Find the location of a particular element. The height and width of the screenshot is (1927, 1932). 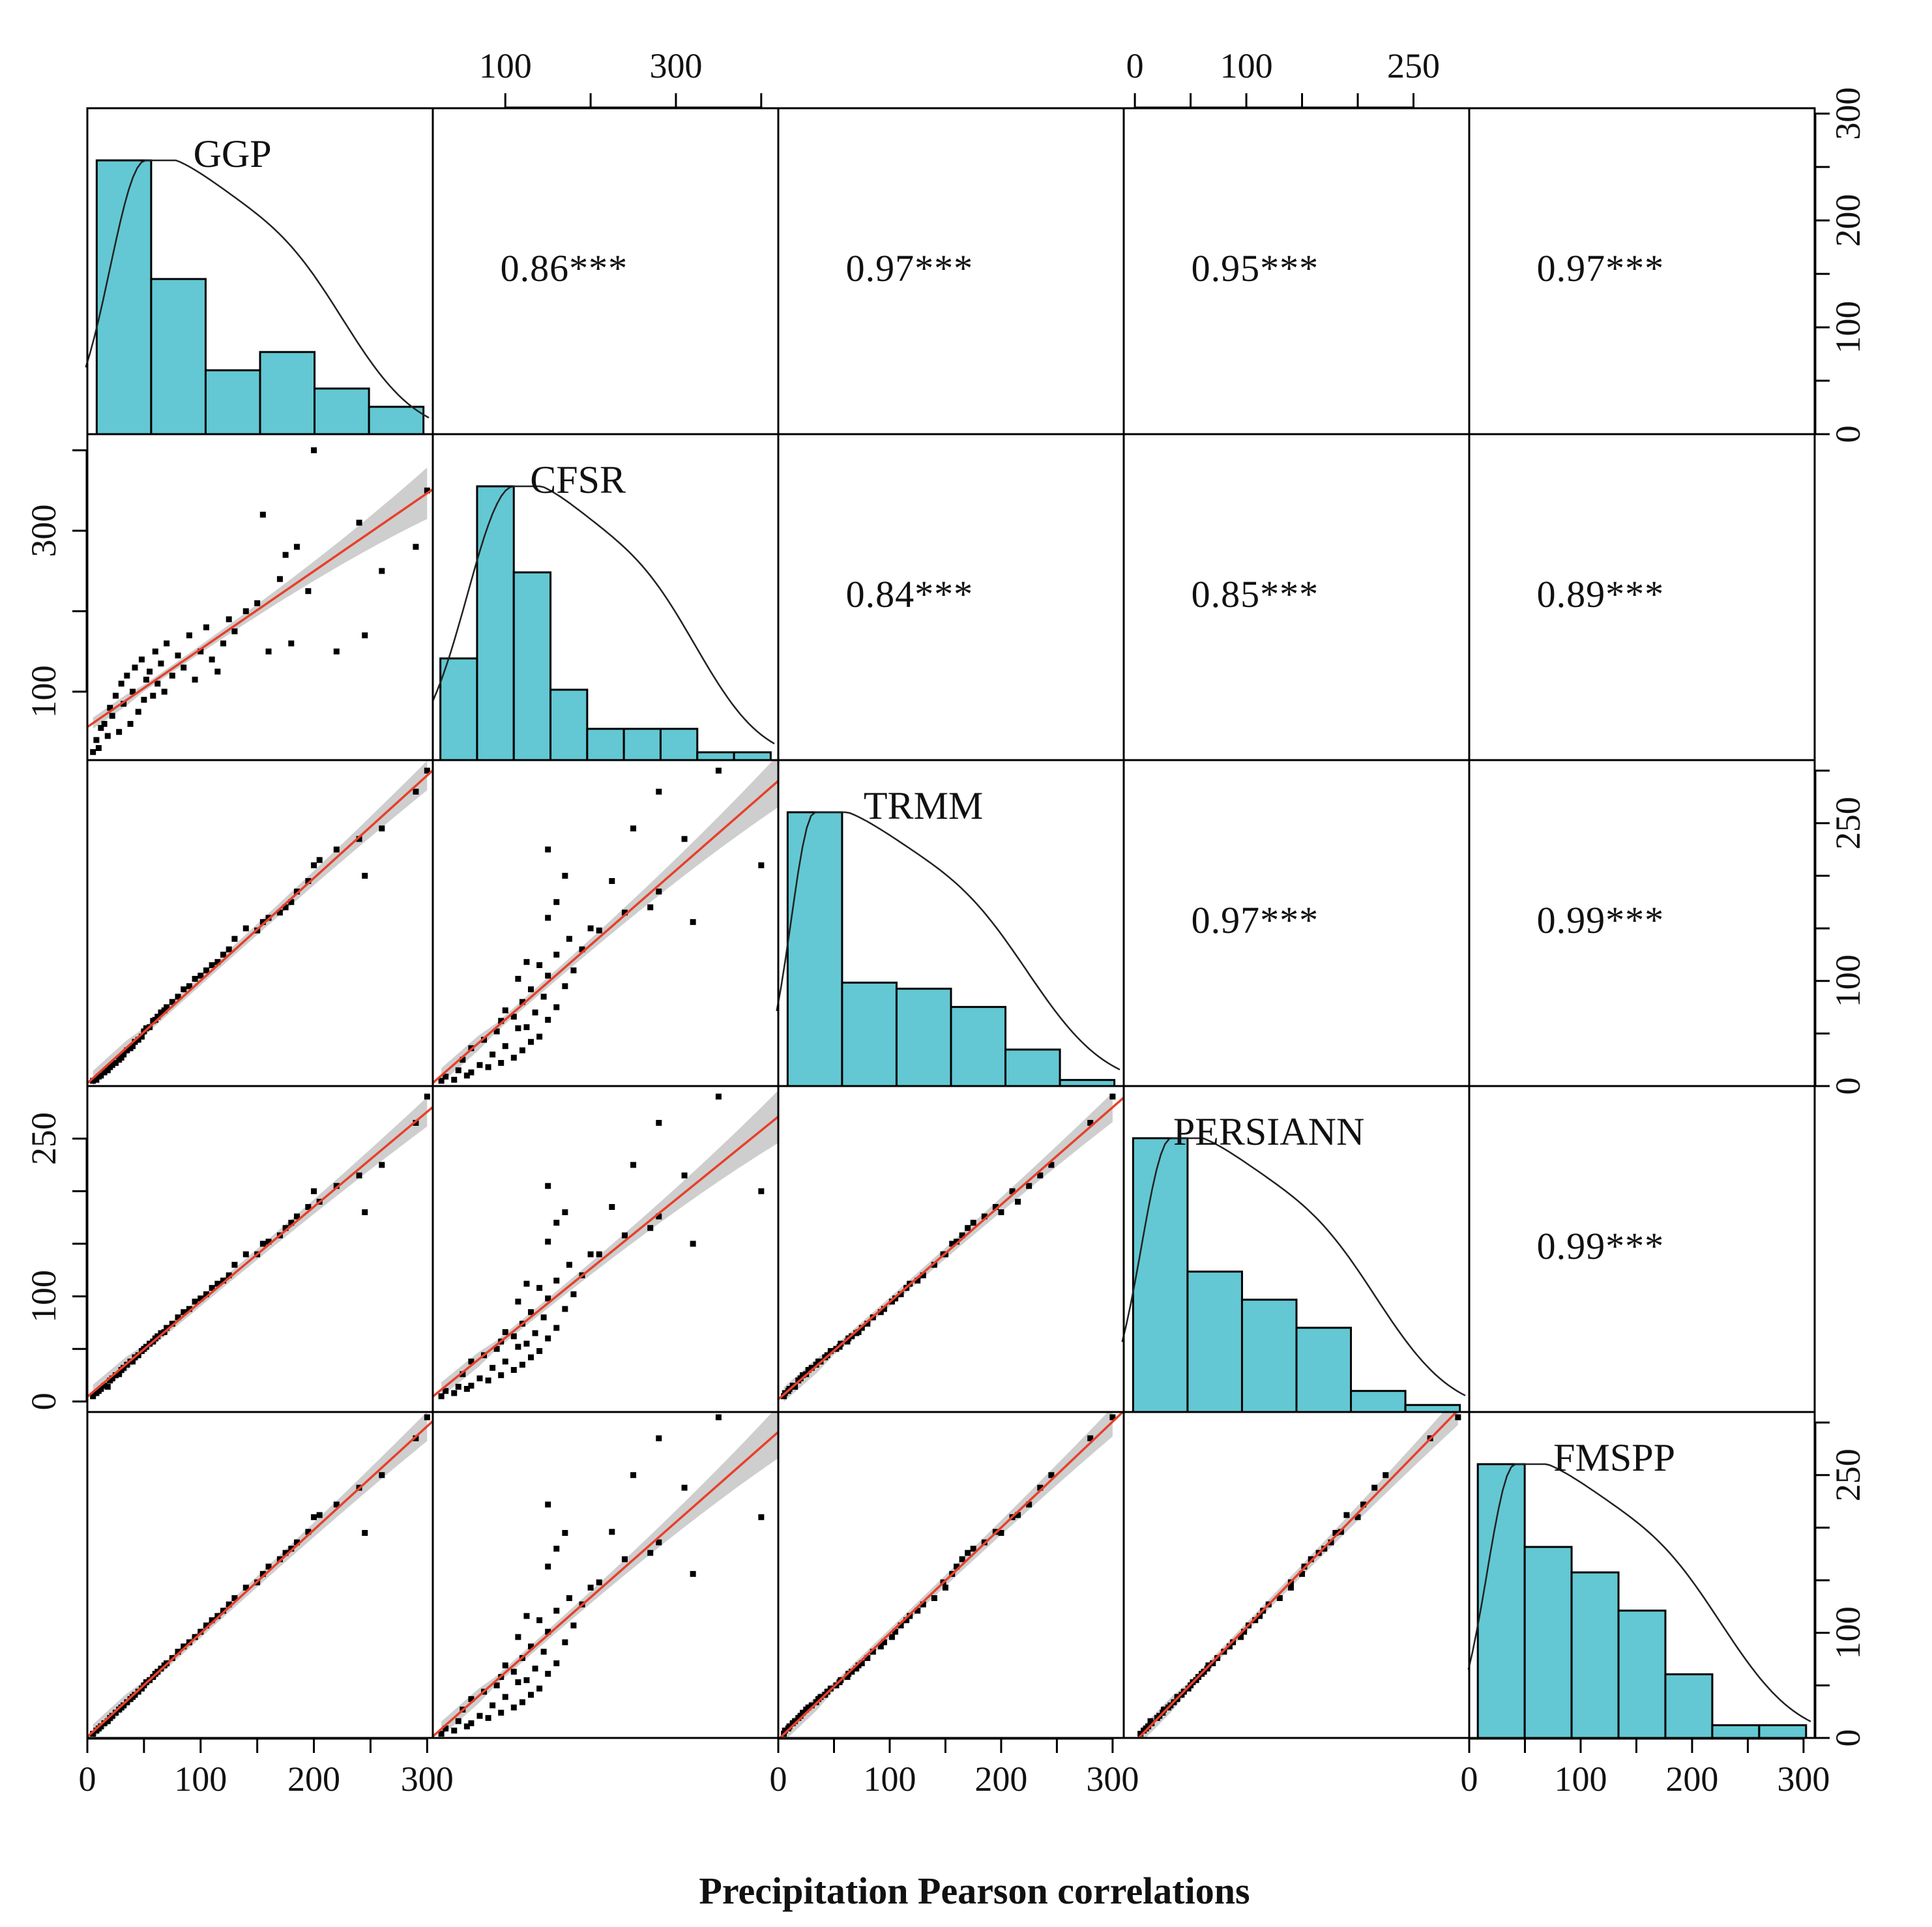

panel-fmspp-persiann is located at coordinates (1296, 1575).